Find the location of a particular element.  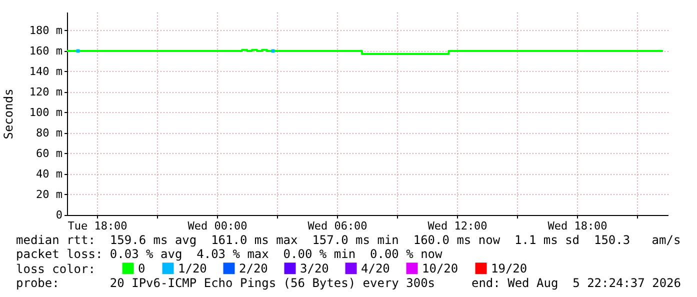

y-tick-label: 140 m is located at coordinates (46, 71).